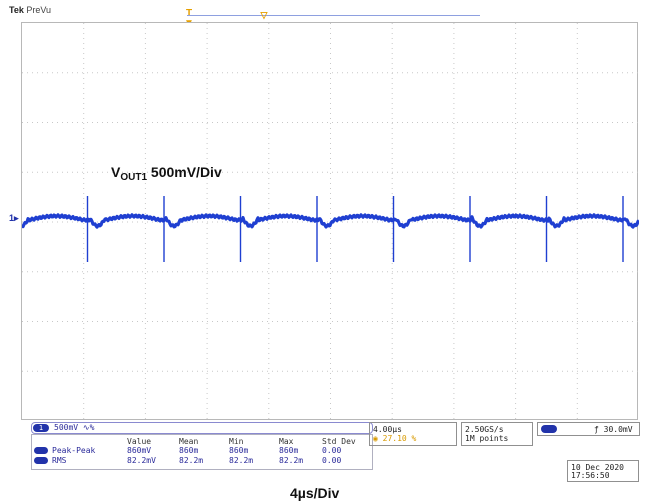 Image resolution: width=650 pixels, height=504 pixels. Describe the element at coordinates (74, 450) in the screenshot. I see `meas-name: Peak-Peak` at that location.